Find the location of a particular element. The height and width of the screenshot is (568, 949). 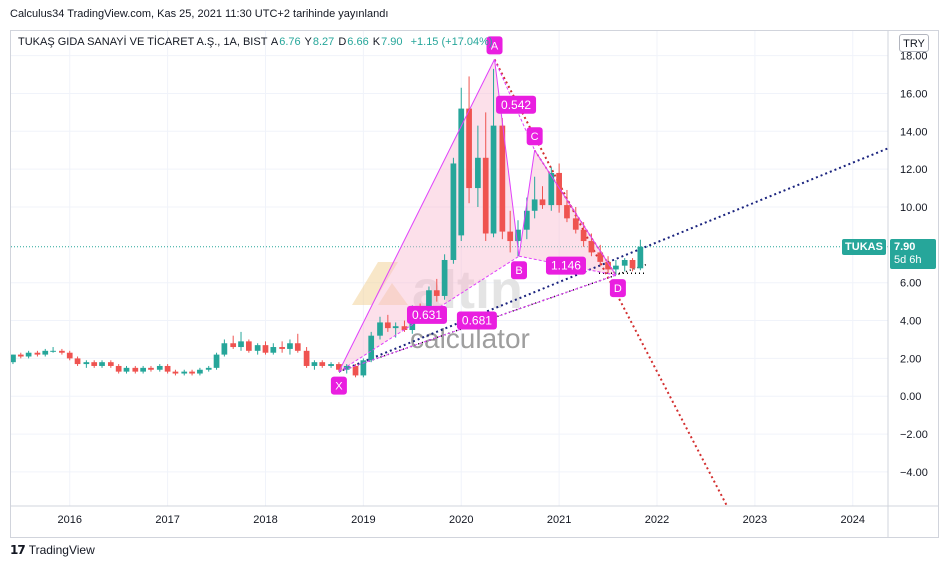

last-price: 7.90 is located at coordinates (905, 246).